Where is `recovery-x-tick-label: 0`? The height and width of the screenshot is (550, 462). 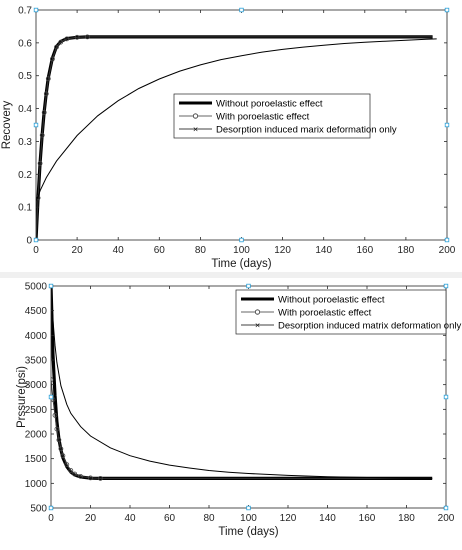
recovery-x-tick-label: 0 is located at coordinates (36, 250).